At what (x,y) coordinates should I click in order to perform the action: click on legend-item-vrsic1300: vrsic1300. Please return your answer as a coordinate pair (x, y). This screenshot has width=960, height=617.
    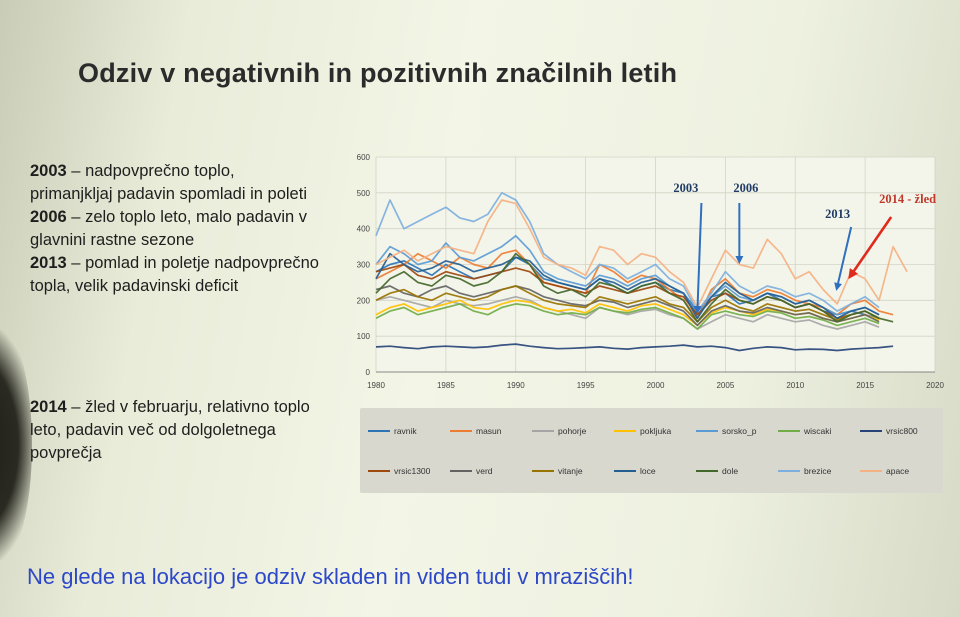
    Looking at the image, I should click on (399, 471).